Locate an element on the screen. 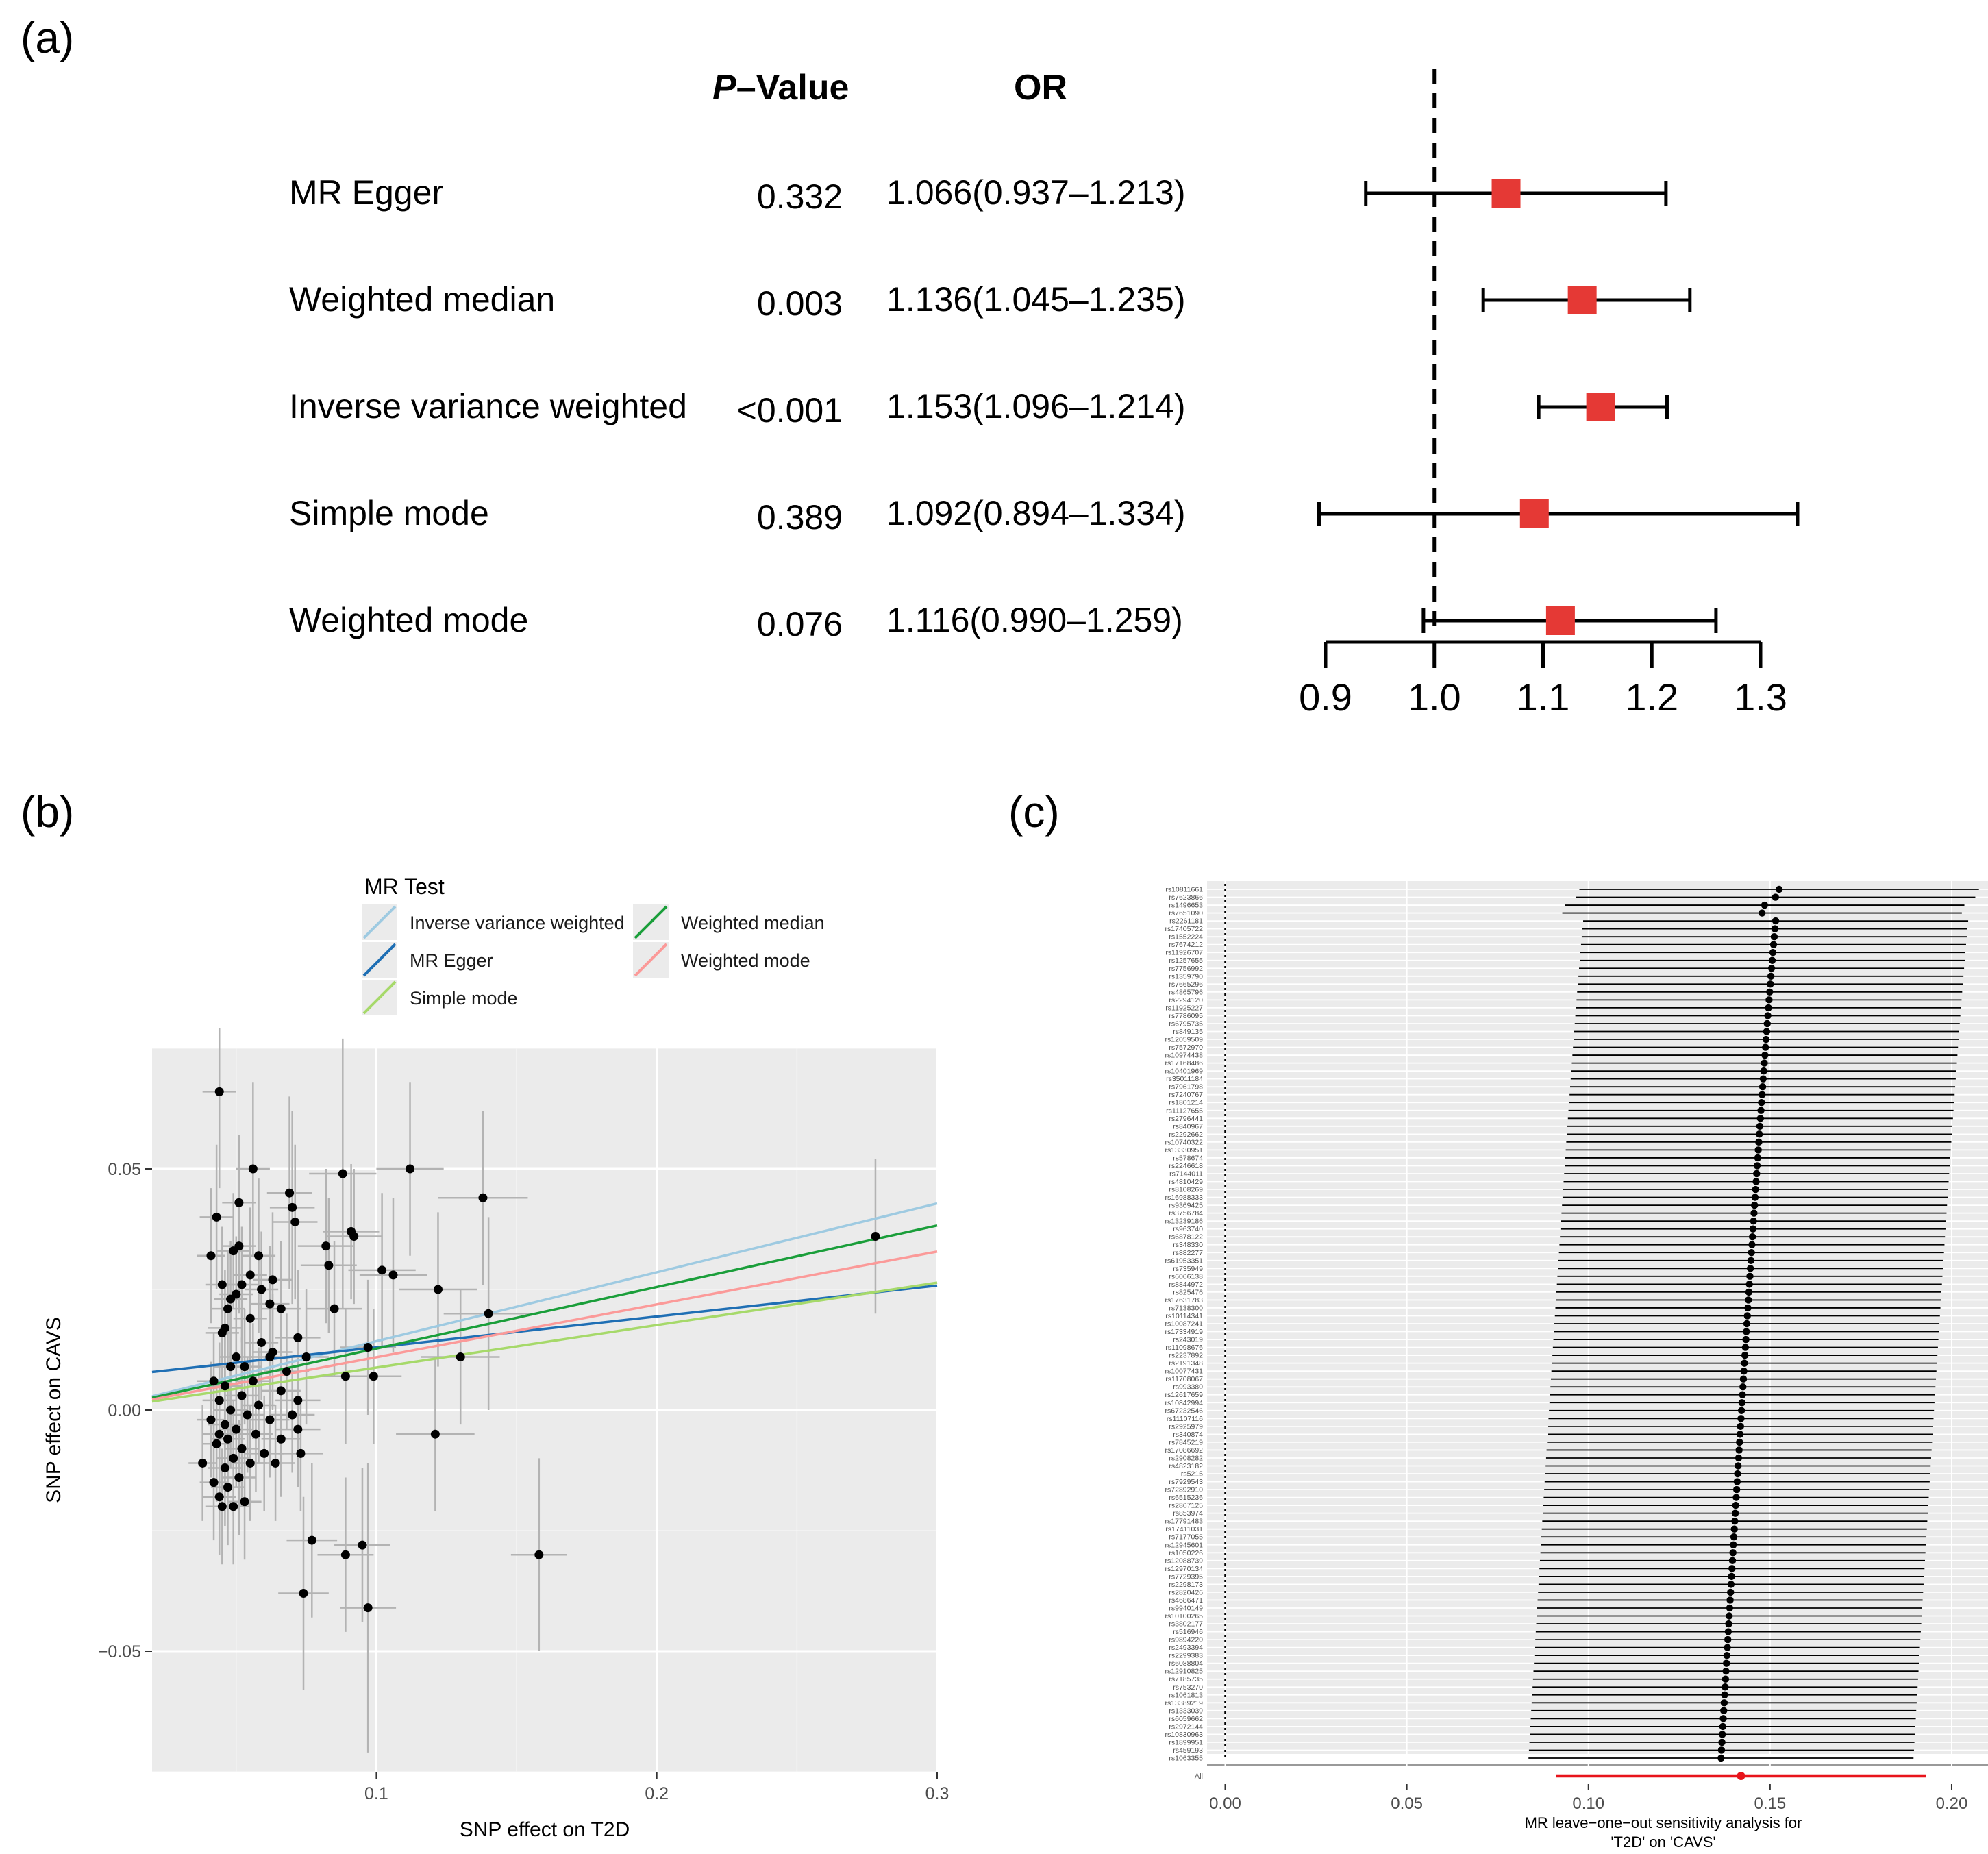  forest-or-text: 1.092(0.894–1.334) is located at coordinates (1036, 513).